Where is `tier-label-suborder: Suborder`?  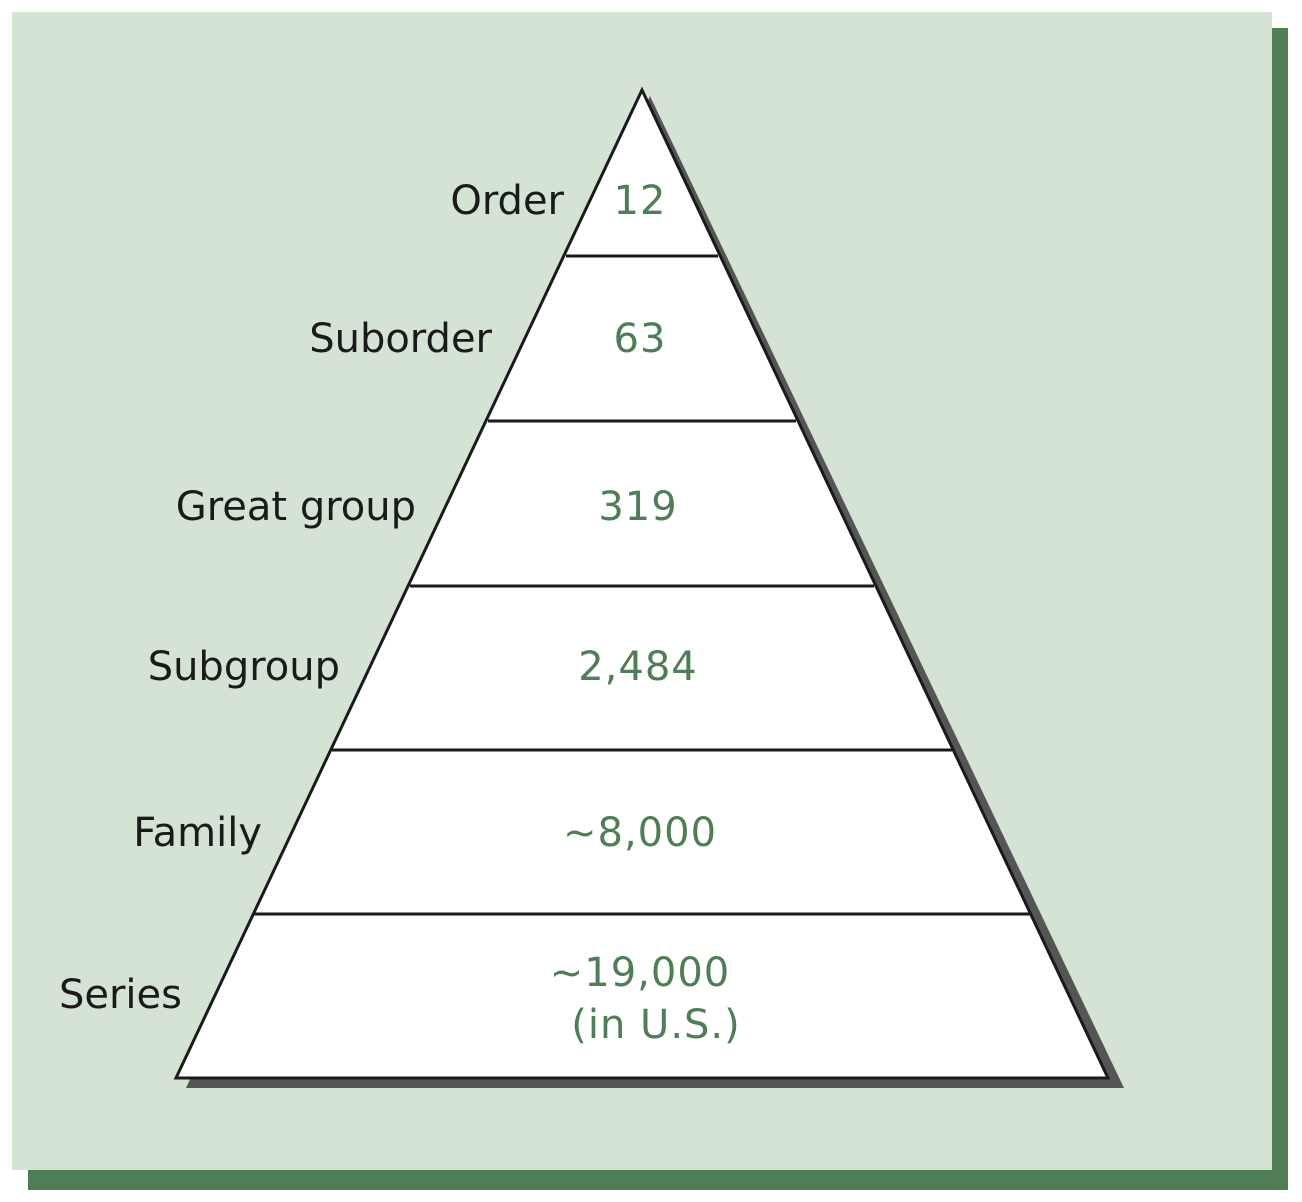 tier-label-suborder: Suborder is located at coordinates (400, 339).